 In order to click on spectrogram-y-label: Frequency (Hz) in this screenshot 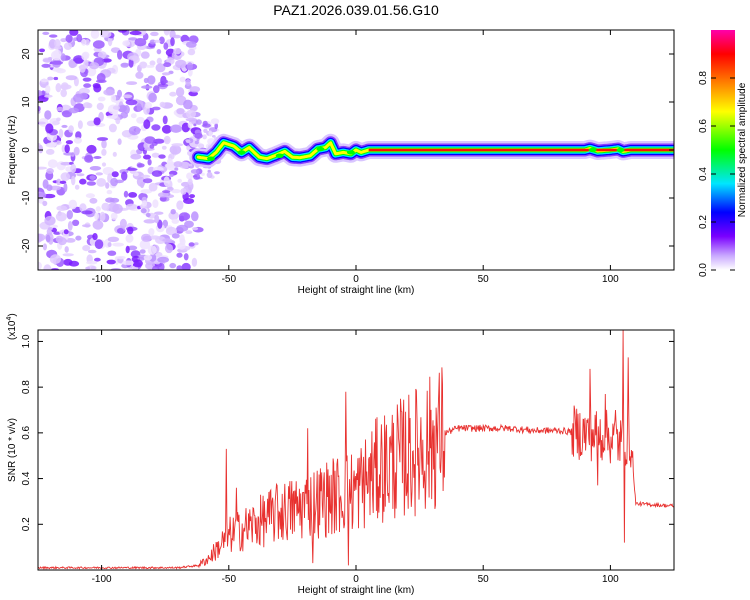, I will do `click(12, 150)`.